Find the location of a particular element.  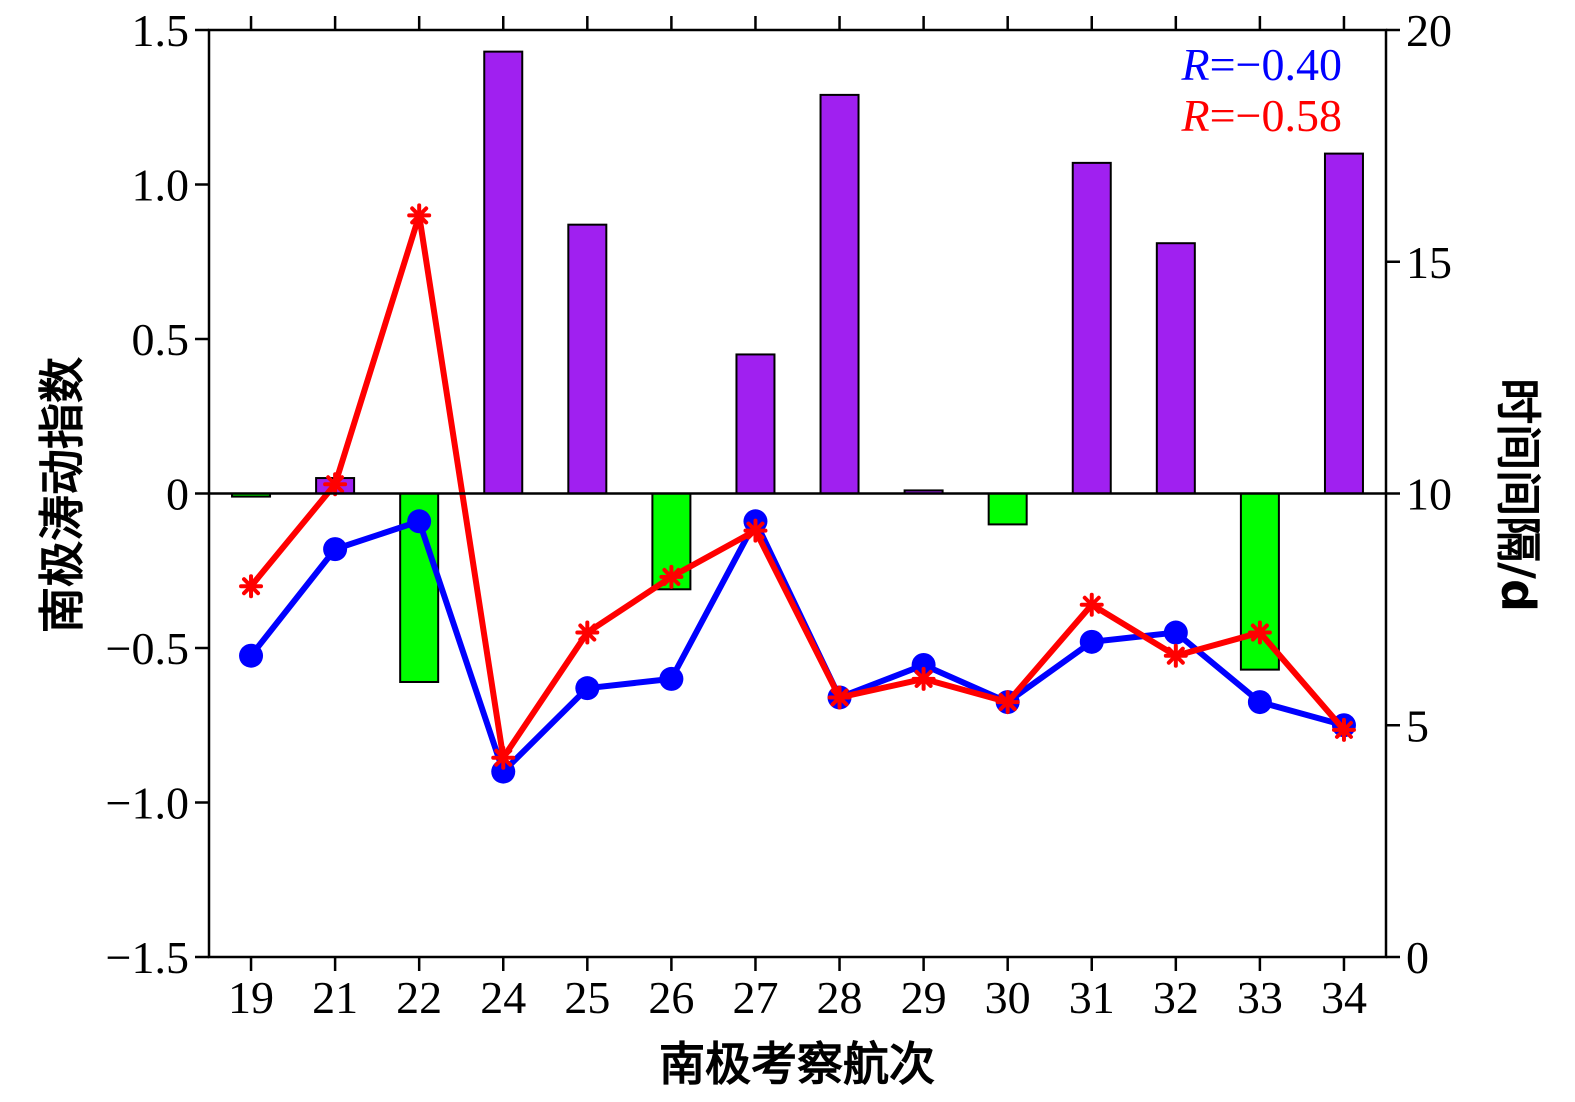

x-tick-label-30: 30 is located at coordinates (1008, 997).